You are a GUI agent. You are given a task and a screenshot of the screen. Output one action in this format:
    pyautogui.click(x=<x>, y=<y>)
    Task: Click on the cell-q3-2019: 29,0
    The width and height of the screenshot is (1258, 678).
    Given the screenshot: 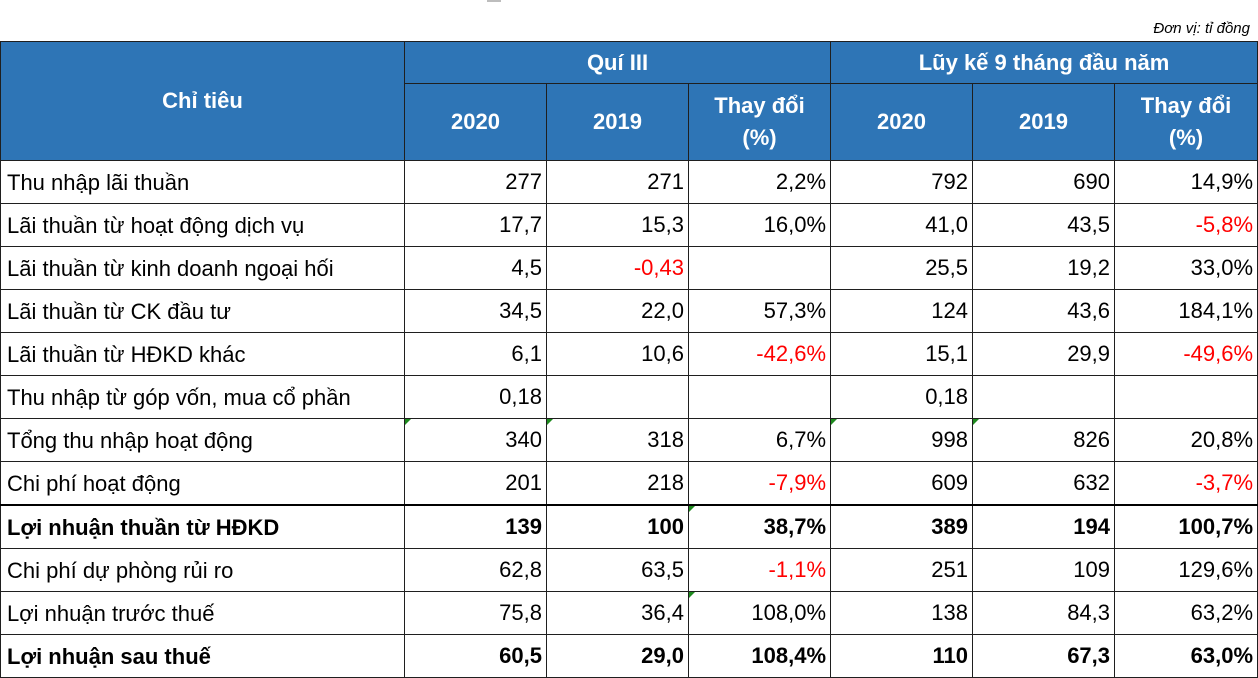 What is the action you would take?
    pyautogui.click(x=617, y=656)
    